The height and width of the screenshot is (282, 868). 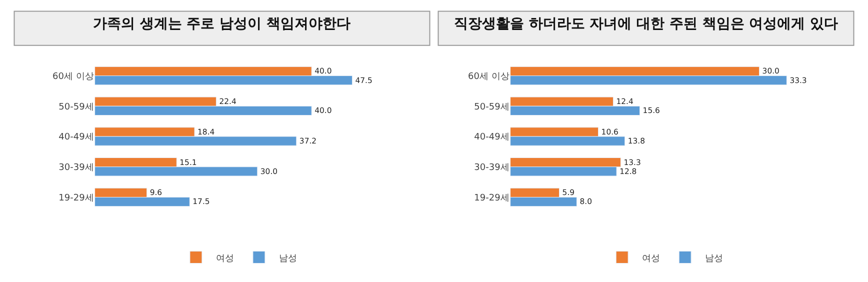 What do you see at coordinates (221, 24) in the screenshot?
I see `chart-title: 가족의 생계는 주로 남성이 책임져야한다` at bounding box center [221, 24].